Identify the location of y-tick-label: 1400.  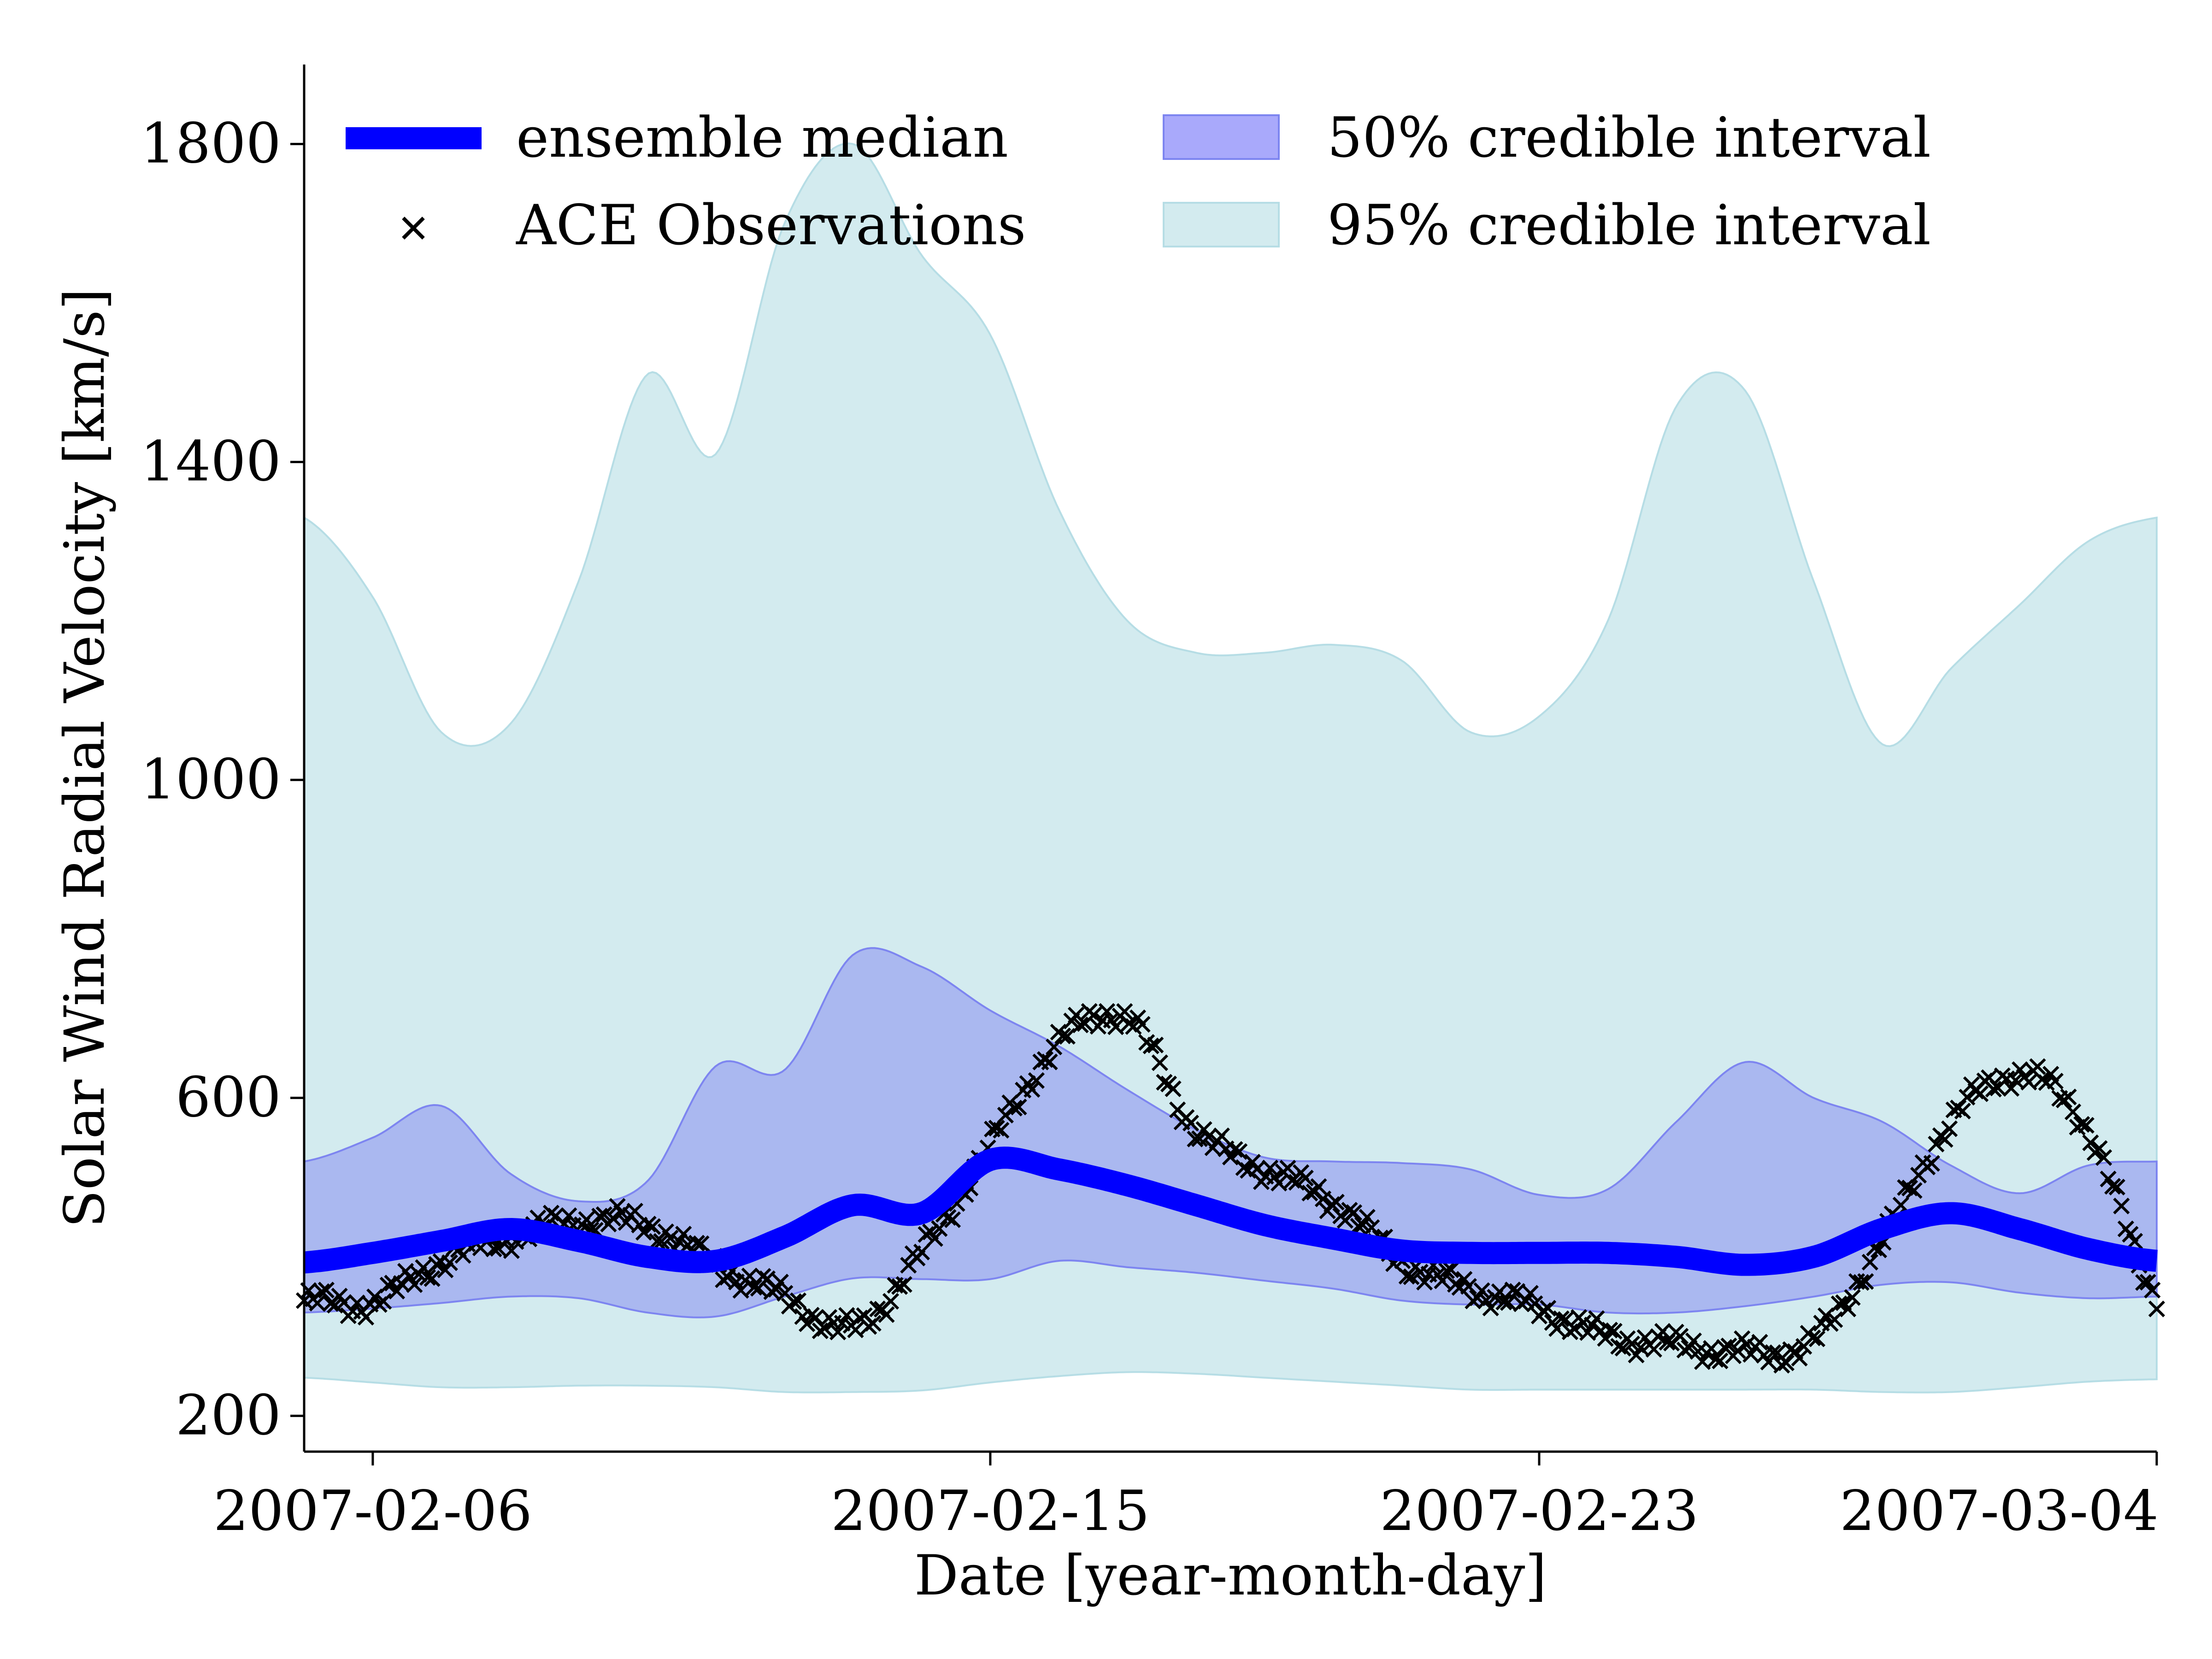
(211, 461).